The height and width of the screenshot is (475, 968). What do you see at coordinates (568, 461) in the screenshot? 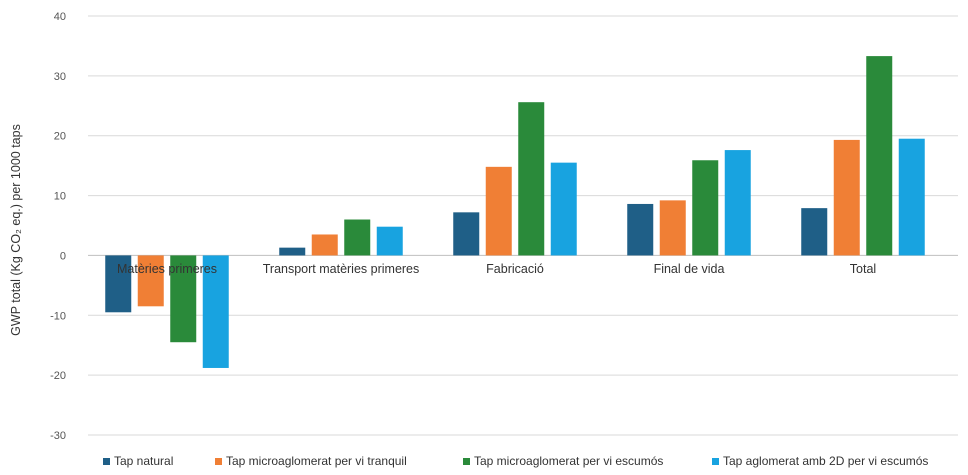
I see `legend-label: Tap microaglomerat per vi escumós` at bounding box center [568, 461].